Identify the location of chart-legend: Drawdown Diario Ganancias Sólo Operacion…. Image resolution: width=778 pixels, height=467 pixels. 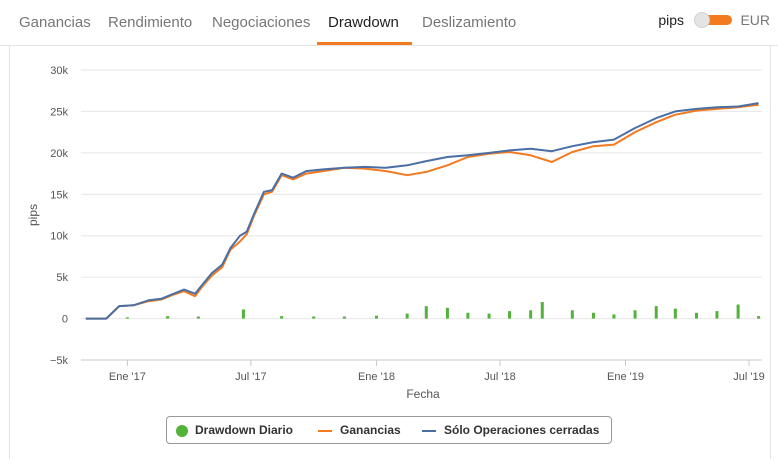
(389, 430).